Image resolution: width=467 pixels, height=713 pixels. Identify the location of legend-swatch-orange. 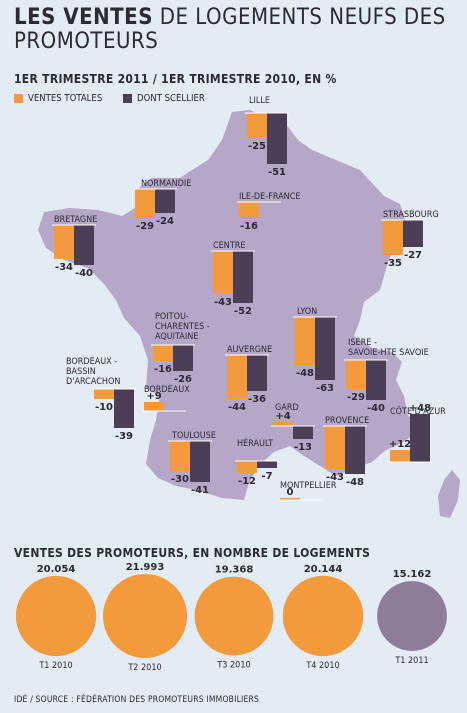
(18, 98).